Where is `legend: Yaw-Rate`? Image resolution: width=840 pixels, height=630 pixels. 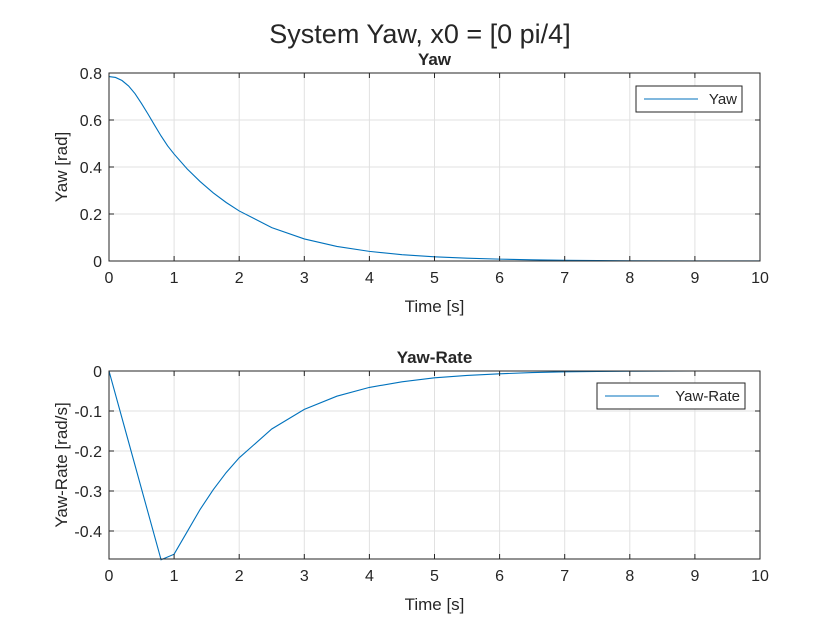
legend: Yaw-Rate is located at coordinates (671, 396).